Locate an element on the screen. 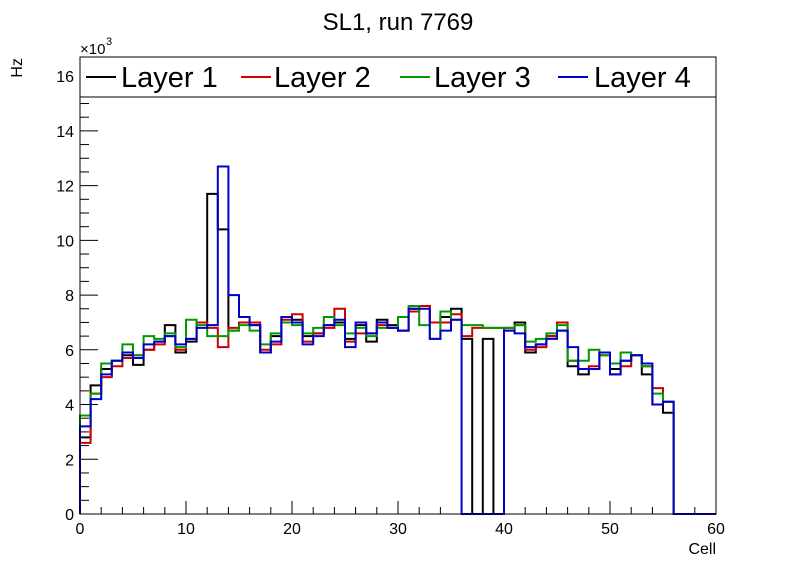  x-tick-label: 60 is located at coordinates (716, 529).